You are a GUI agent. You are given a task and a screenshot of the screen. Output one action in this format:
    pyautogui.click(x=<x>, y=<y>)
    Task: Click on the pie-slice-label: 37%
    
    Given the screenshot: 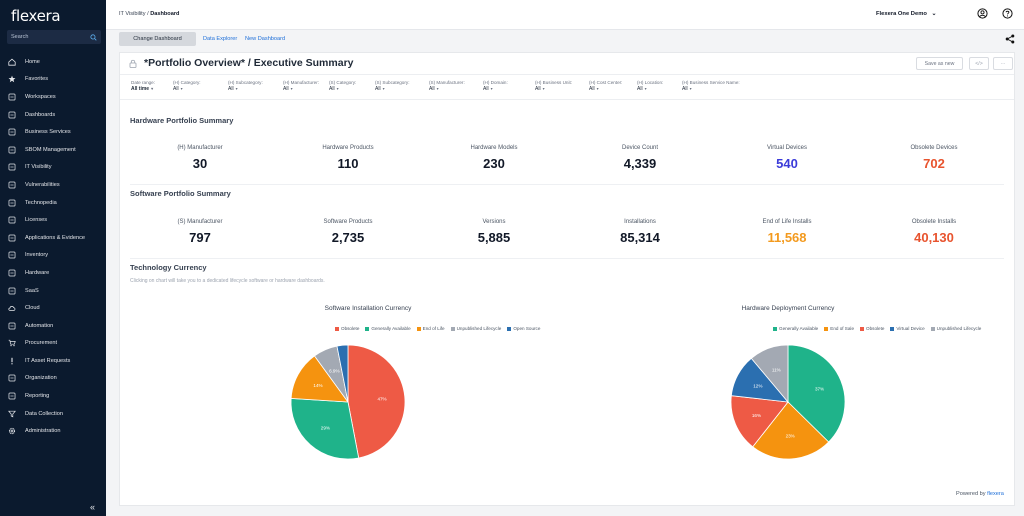 What is the action you would take?
    pyautogui.click(x=819, y=388)
    